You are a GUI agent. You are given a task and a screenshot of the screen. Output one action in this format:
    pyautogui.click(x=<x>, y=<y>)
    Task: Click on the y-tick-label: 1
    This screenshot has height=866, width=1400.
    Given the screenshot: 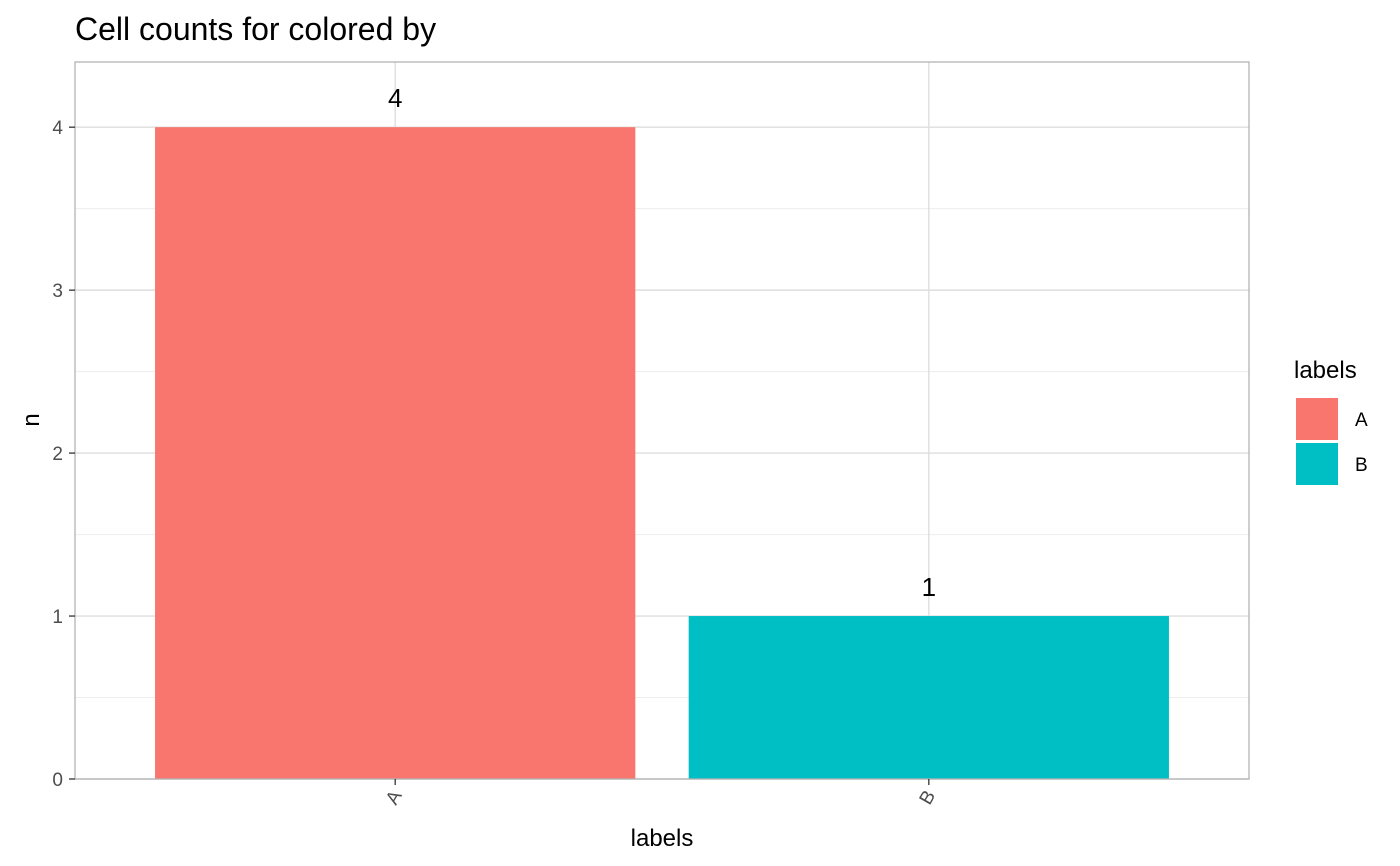 What is the action you would take?
    pyautogui.click(x=57, y=617)
    